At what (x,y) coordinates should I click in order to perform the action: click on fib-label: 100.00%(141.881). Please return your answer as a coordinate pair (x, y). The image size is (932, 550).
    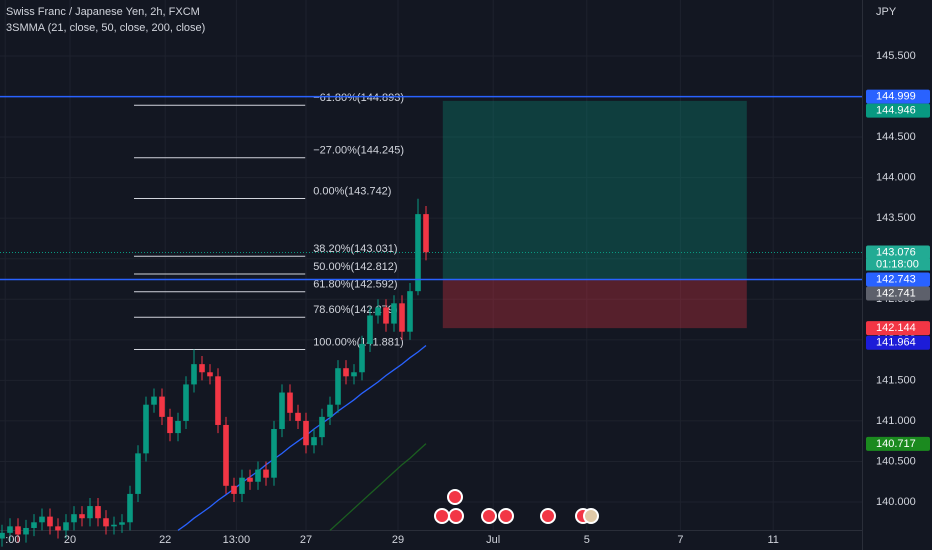
    Looking at the image, I should click on (358, 342).